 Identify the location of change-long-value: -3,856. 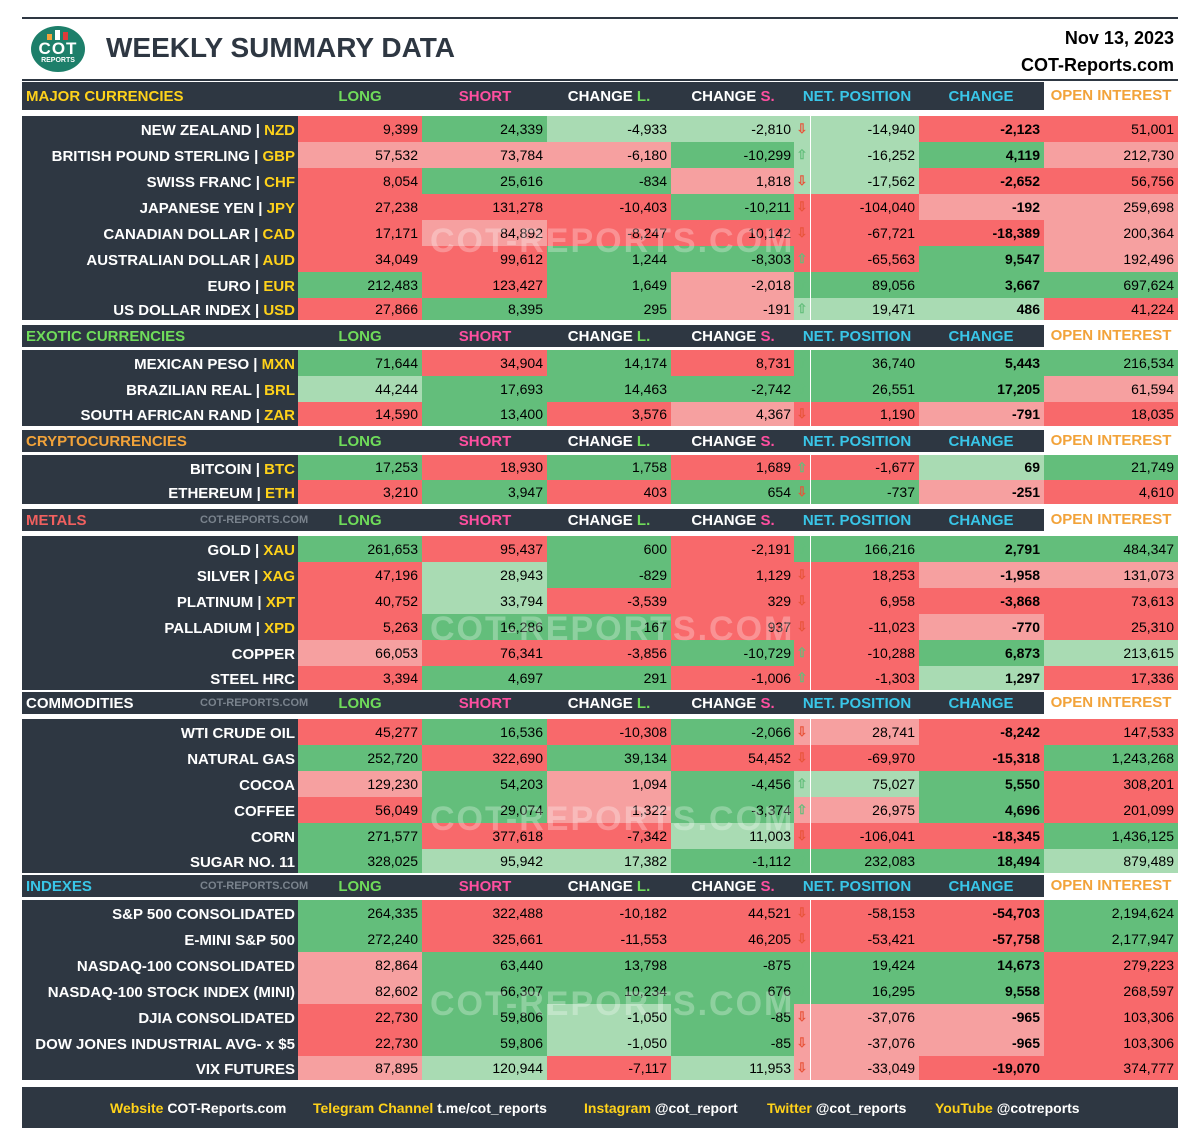
(609, 653).